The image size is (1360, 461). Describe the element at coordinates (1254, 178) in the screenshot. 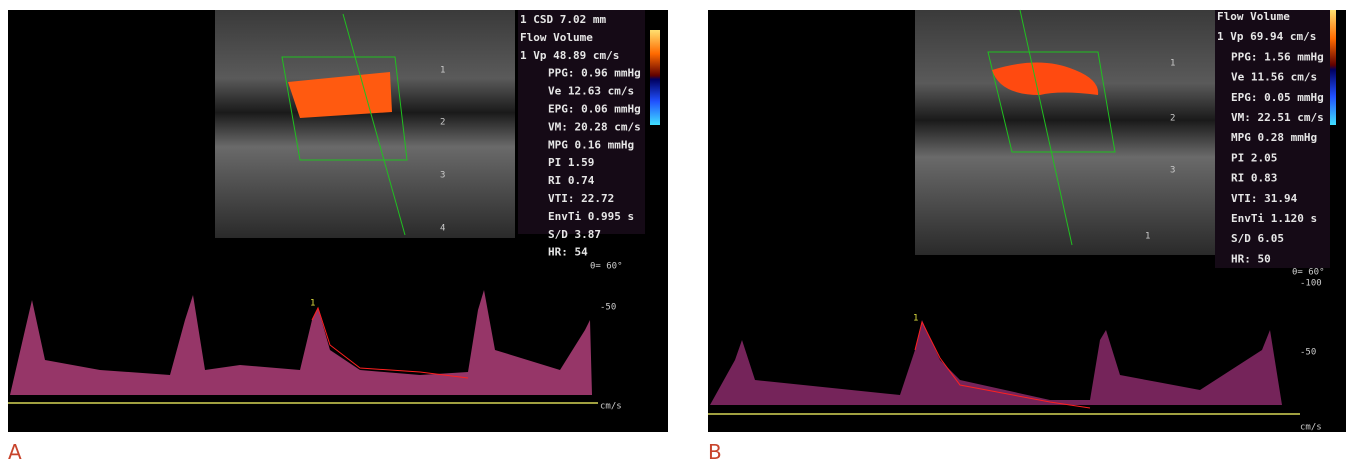

I see `measurement: RI 0.83` at that location.